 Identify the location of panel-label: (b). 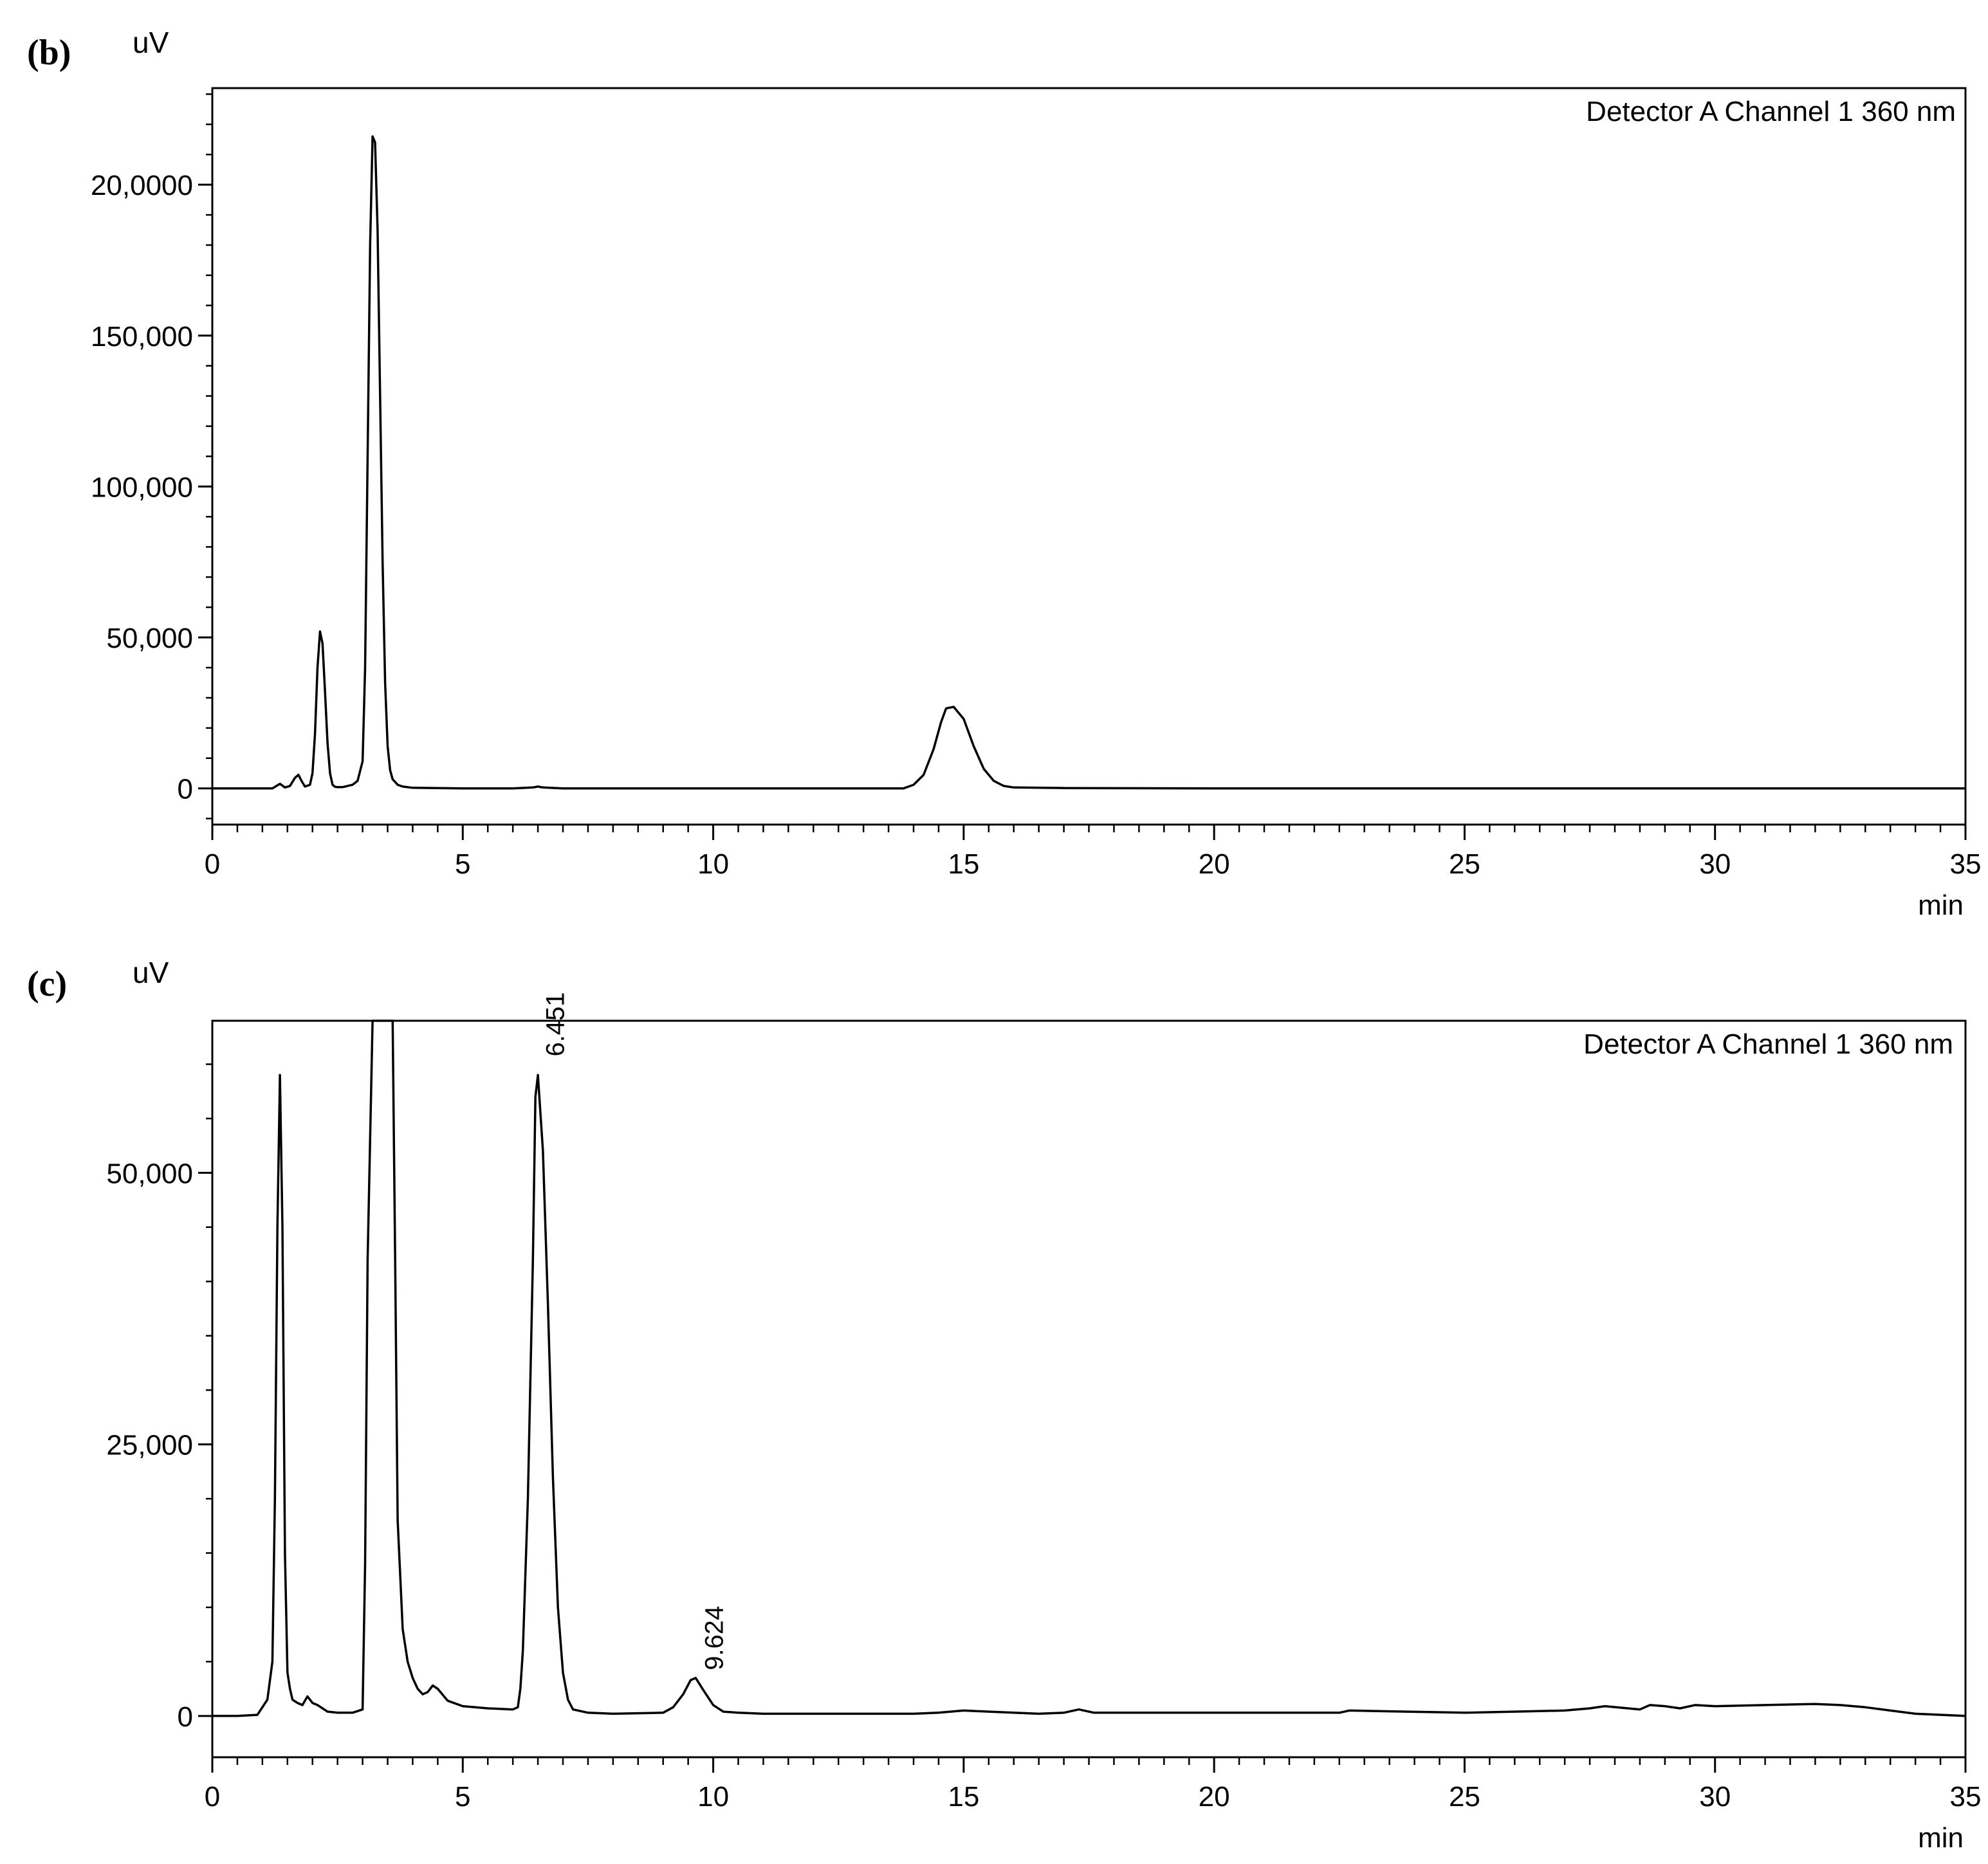
(49, 53).